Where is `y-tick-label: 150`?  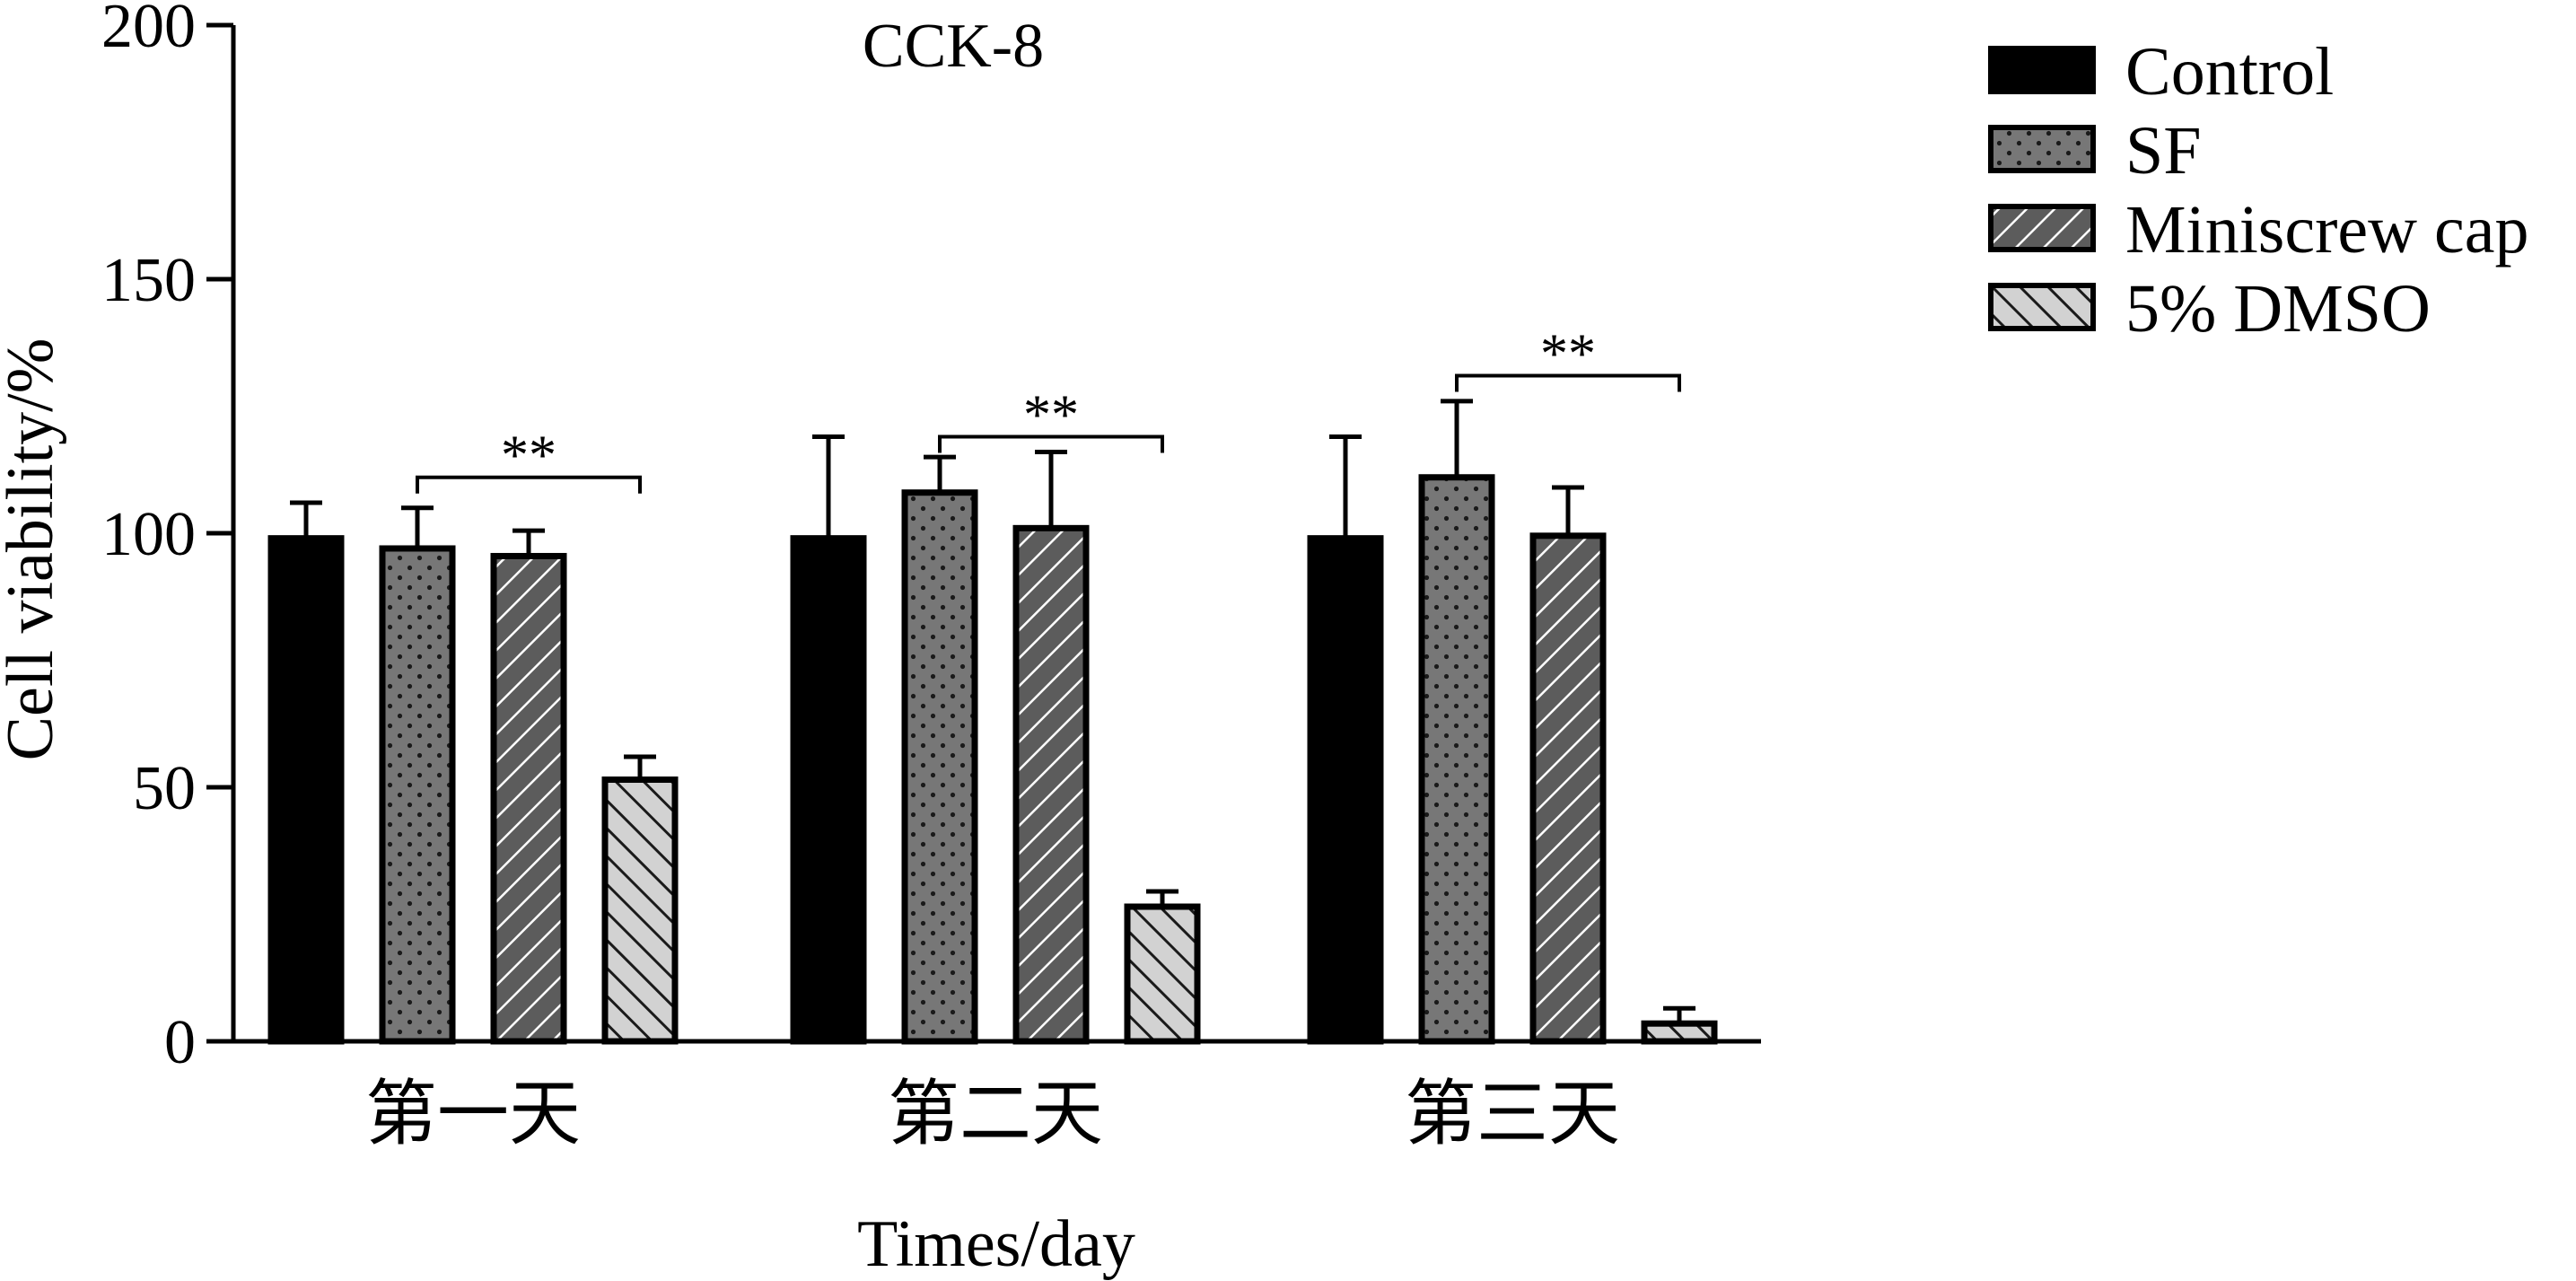
y-tick-label: 150 is located at coordinates (148, 280).